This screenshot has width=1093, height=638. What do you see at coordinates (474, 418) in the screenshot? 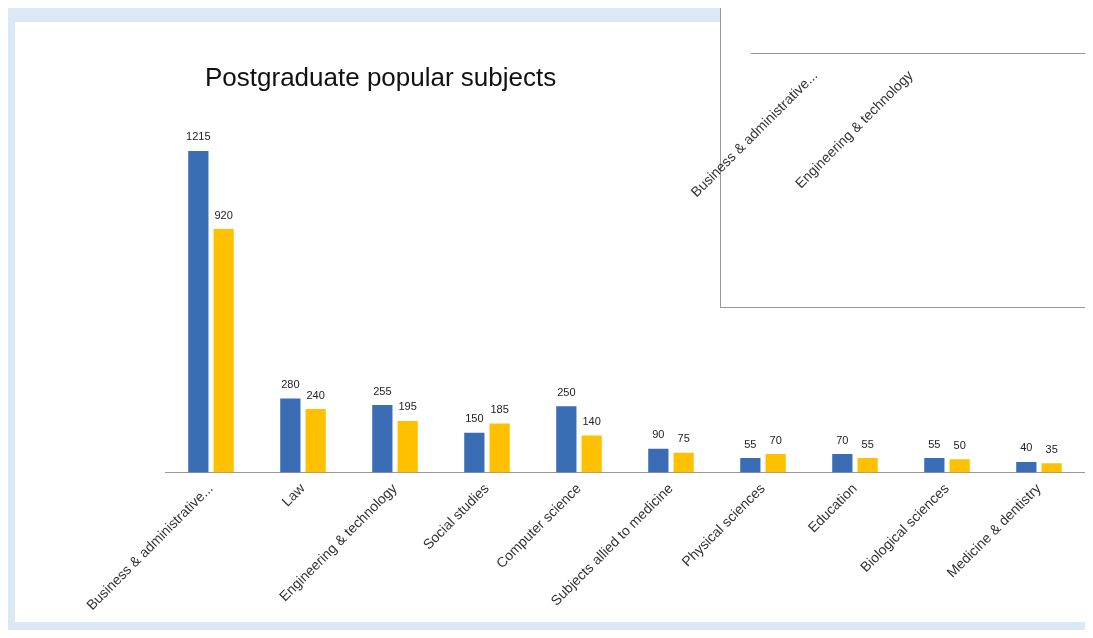
I see `data-label: 150` at bounding box center [474, 418].